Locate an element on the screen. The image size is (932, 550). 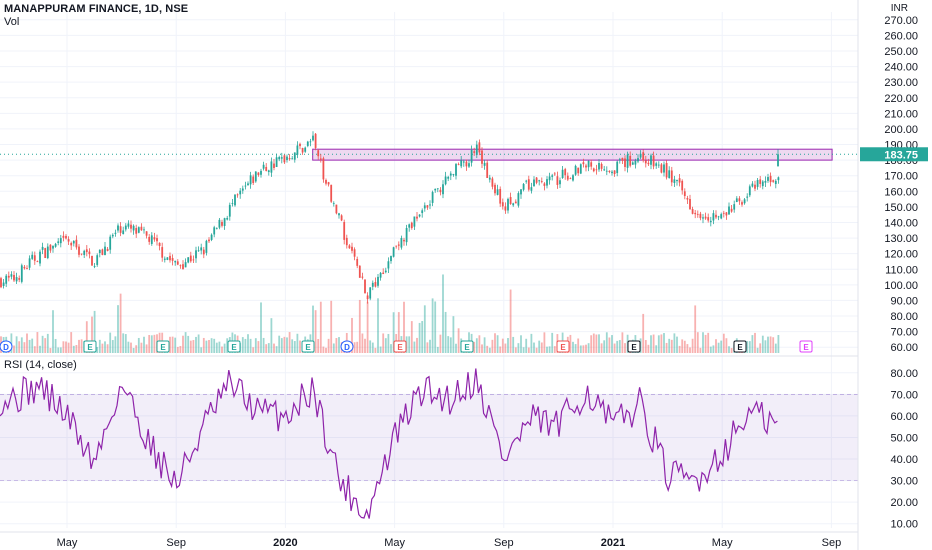
resistance-zone is located at coordinates (429, 154).